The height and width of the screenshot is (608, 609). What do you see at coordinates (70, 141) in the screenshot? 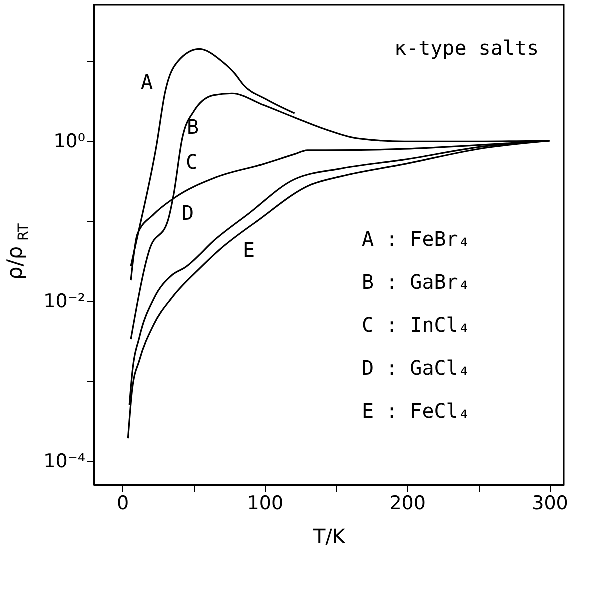
I see `y-tick-label: 10⁰` at bounding box center [70, 141].